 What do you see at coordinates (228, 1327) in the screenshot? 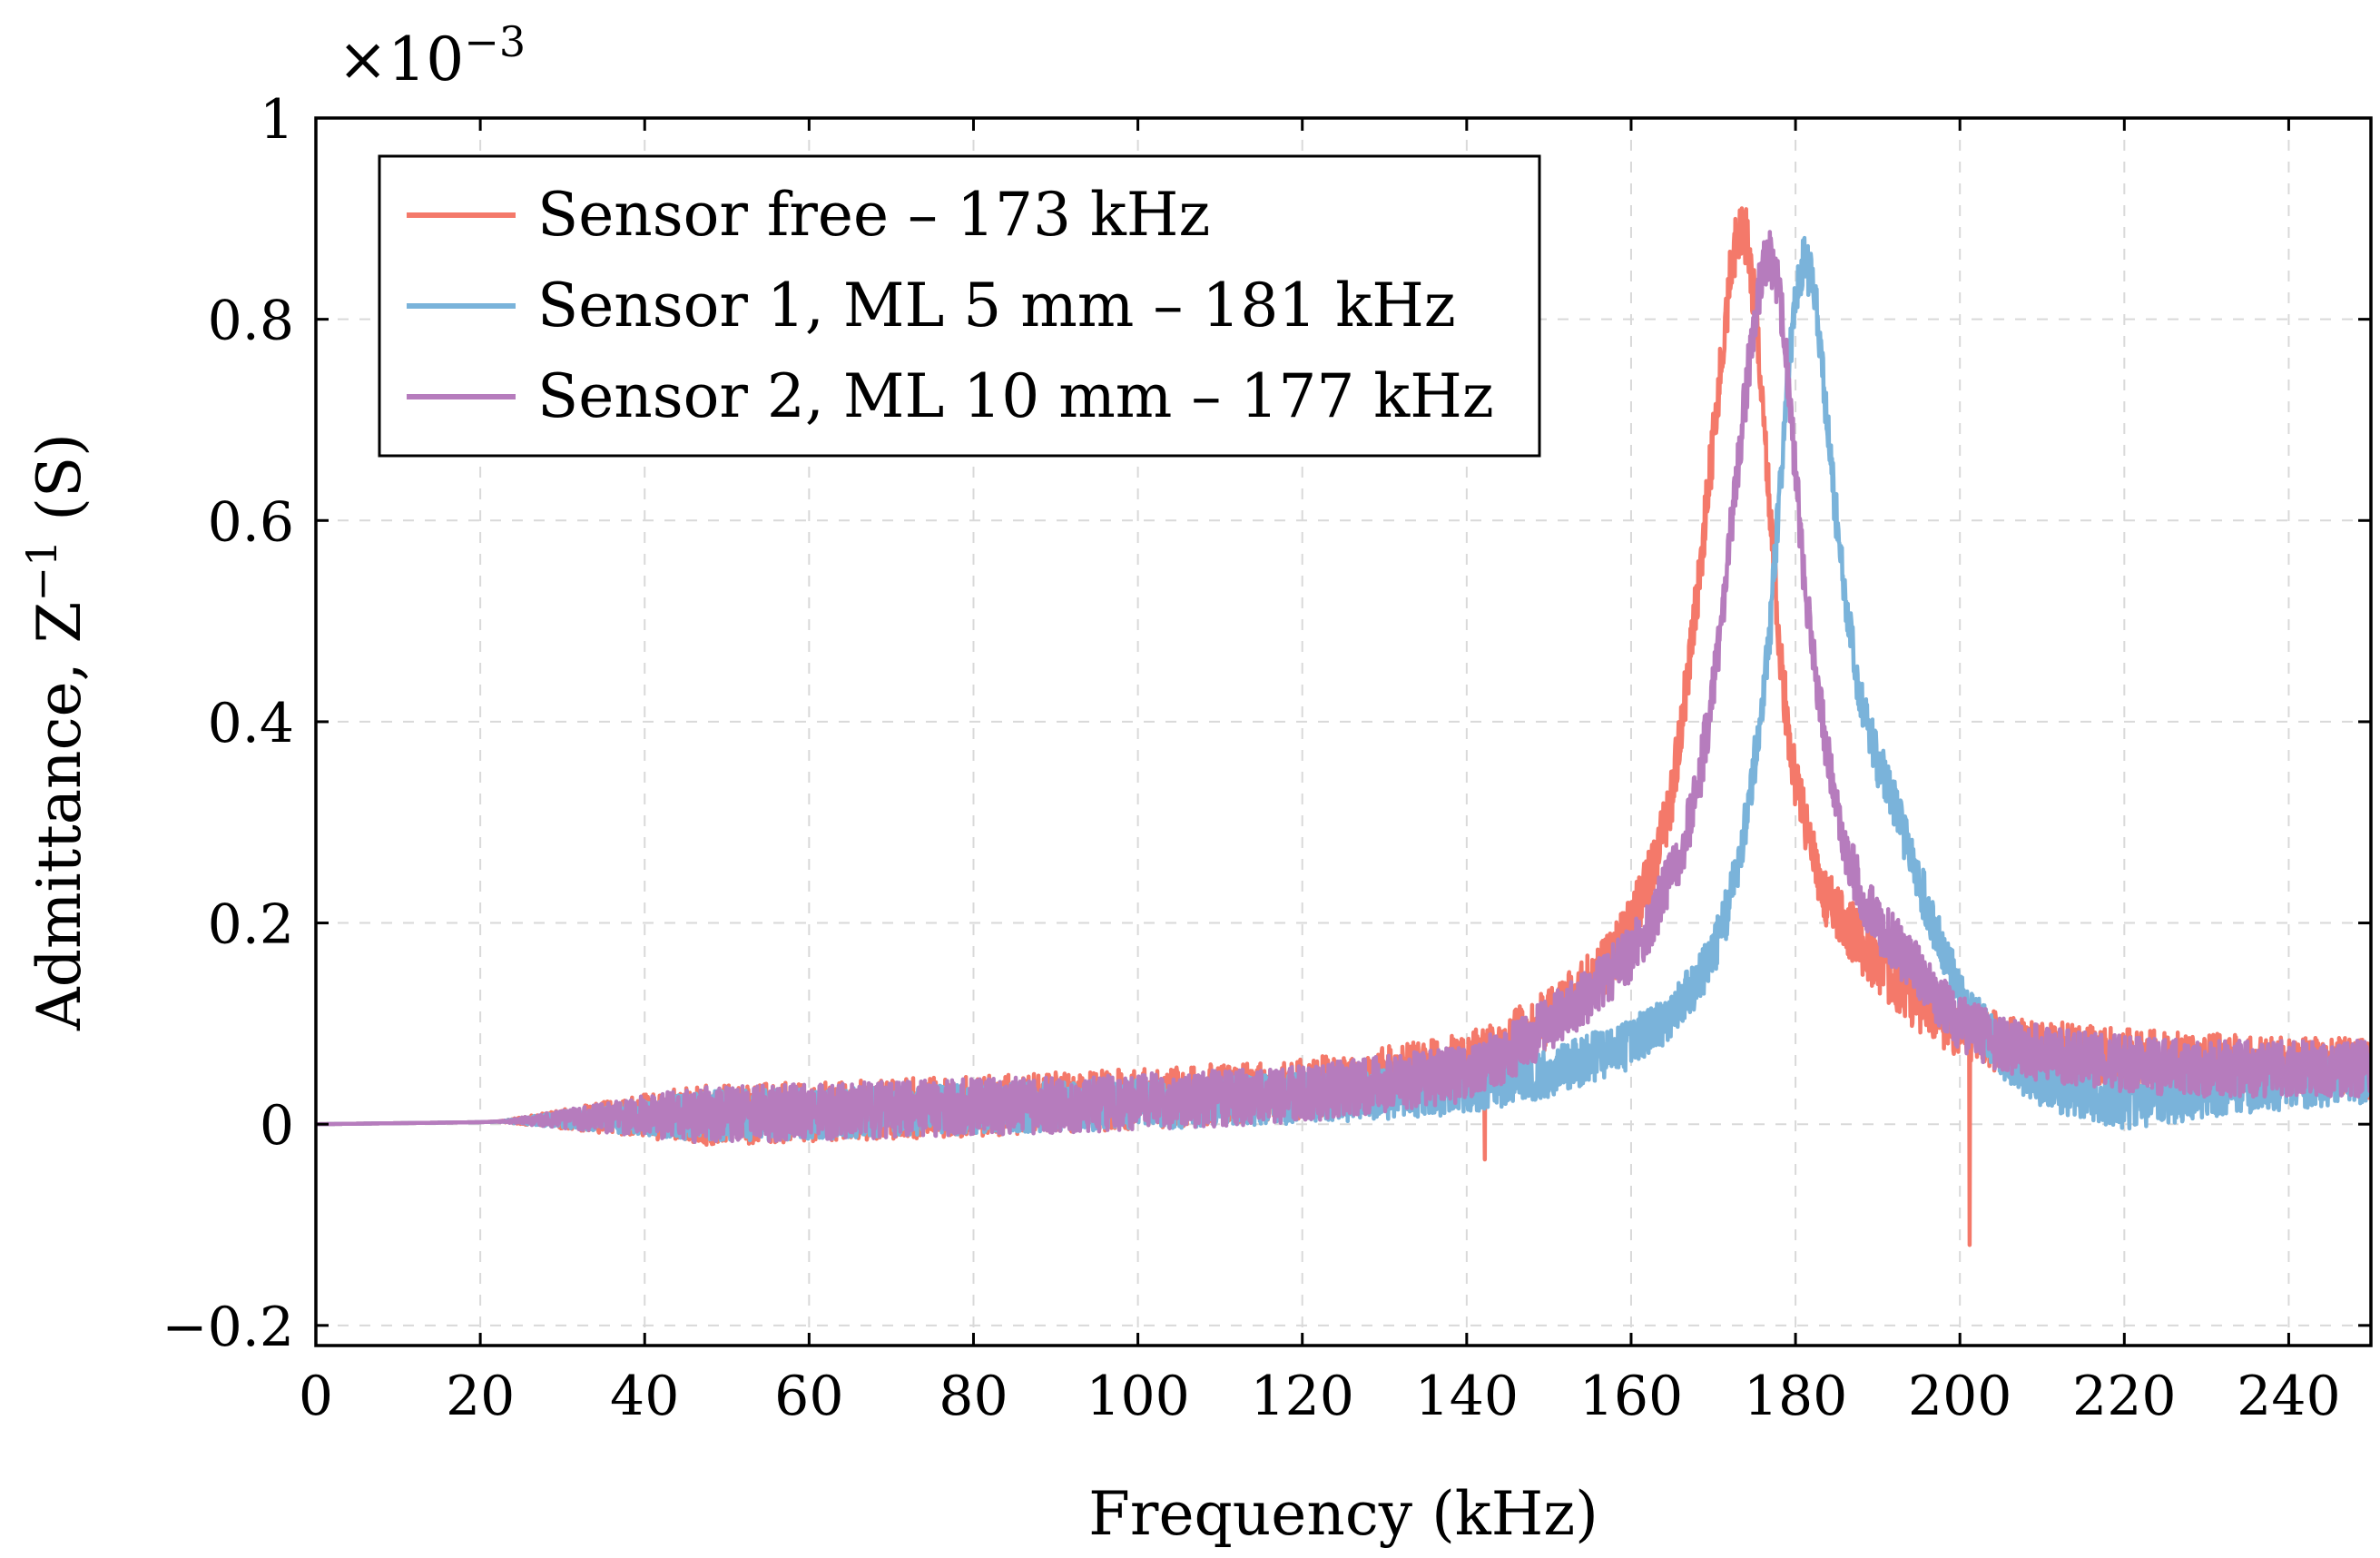
I see `y-tick-label: −0.2` at bounding box center [228, 1327].